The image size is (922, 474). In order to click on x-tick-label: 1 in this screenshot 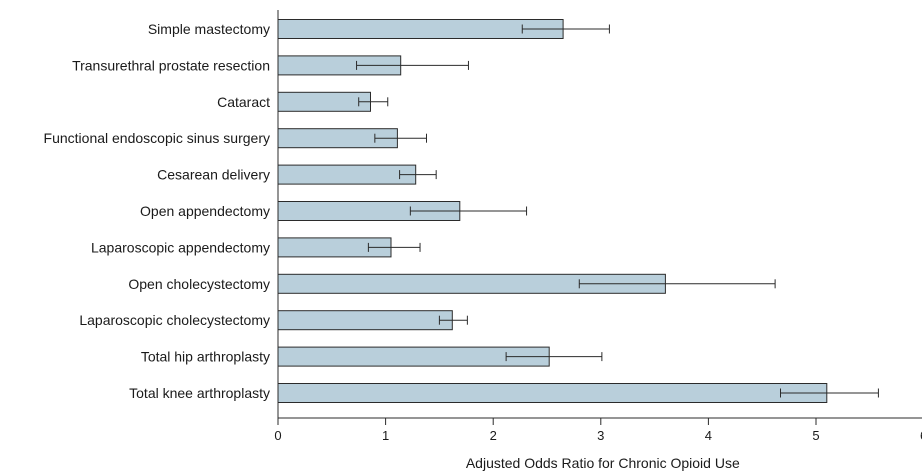, I will do `click(385, 435)`.